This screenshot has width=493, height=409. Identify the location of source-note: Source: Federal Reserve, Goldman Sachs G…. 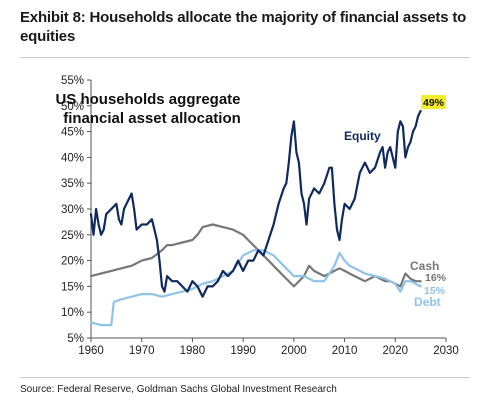
(178, 389).